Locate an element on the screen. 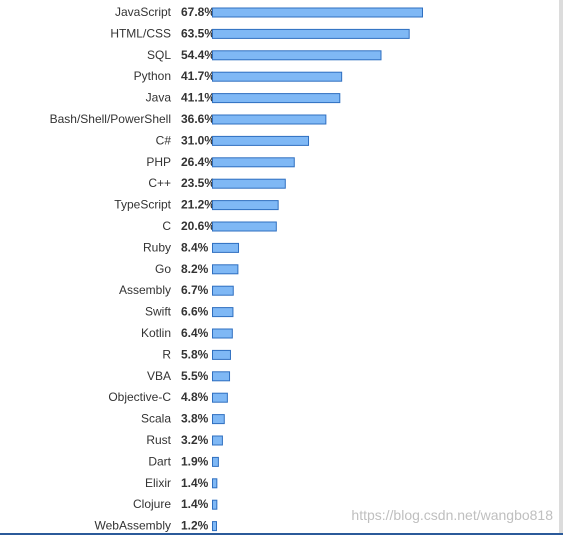 The image size is (563, 535). category-label: WebAssembly is located at coordinates (133, 526).